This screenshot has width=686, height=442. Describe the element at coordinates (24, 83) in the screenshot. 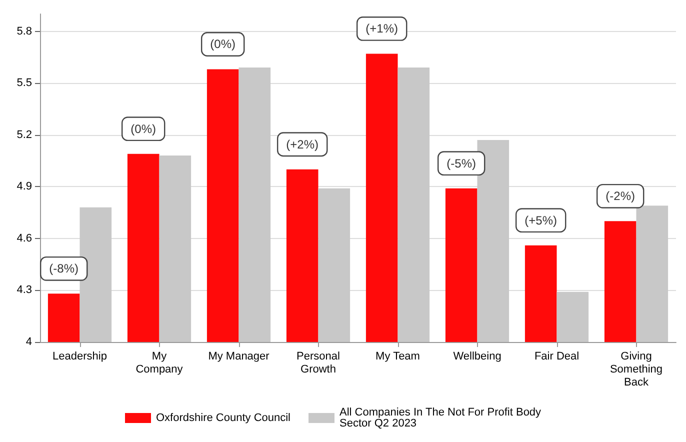

I see `y-tick-label: 5.5` at that location.